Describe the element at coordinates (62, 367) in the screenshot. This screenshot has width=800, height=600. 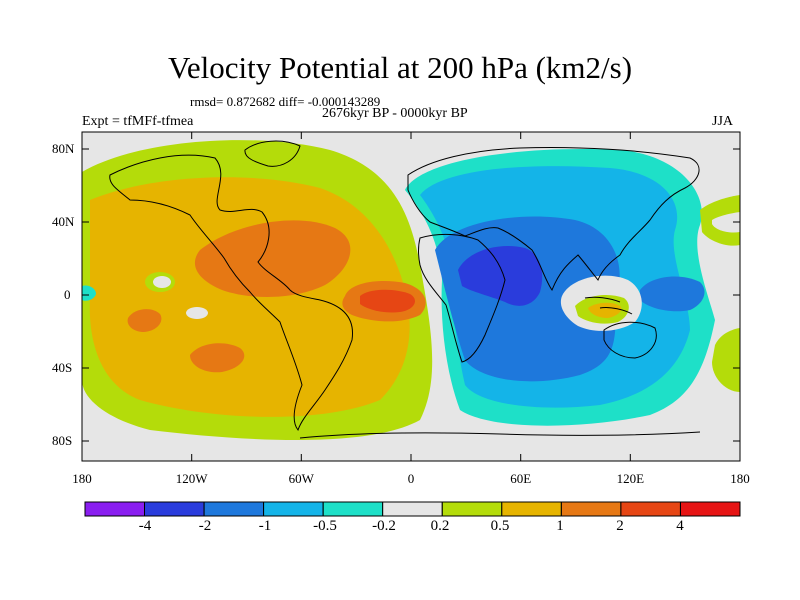
I see `lat-label-40s: 40S` at that location.